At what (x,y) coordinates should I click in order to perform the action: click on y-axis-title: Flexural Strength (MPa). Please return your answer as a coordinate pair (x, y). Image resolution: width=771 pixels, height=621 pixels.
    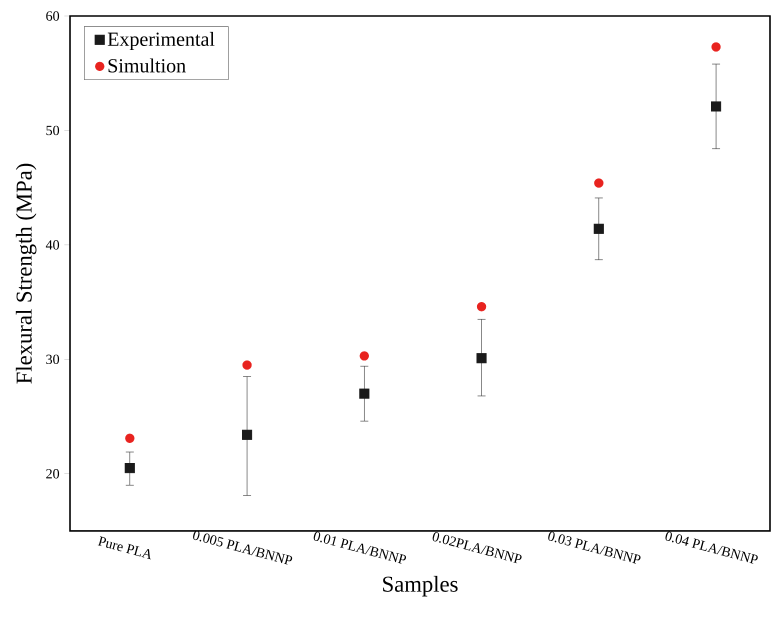
    Looking at the image, I should click on (26, 274).